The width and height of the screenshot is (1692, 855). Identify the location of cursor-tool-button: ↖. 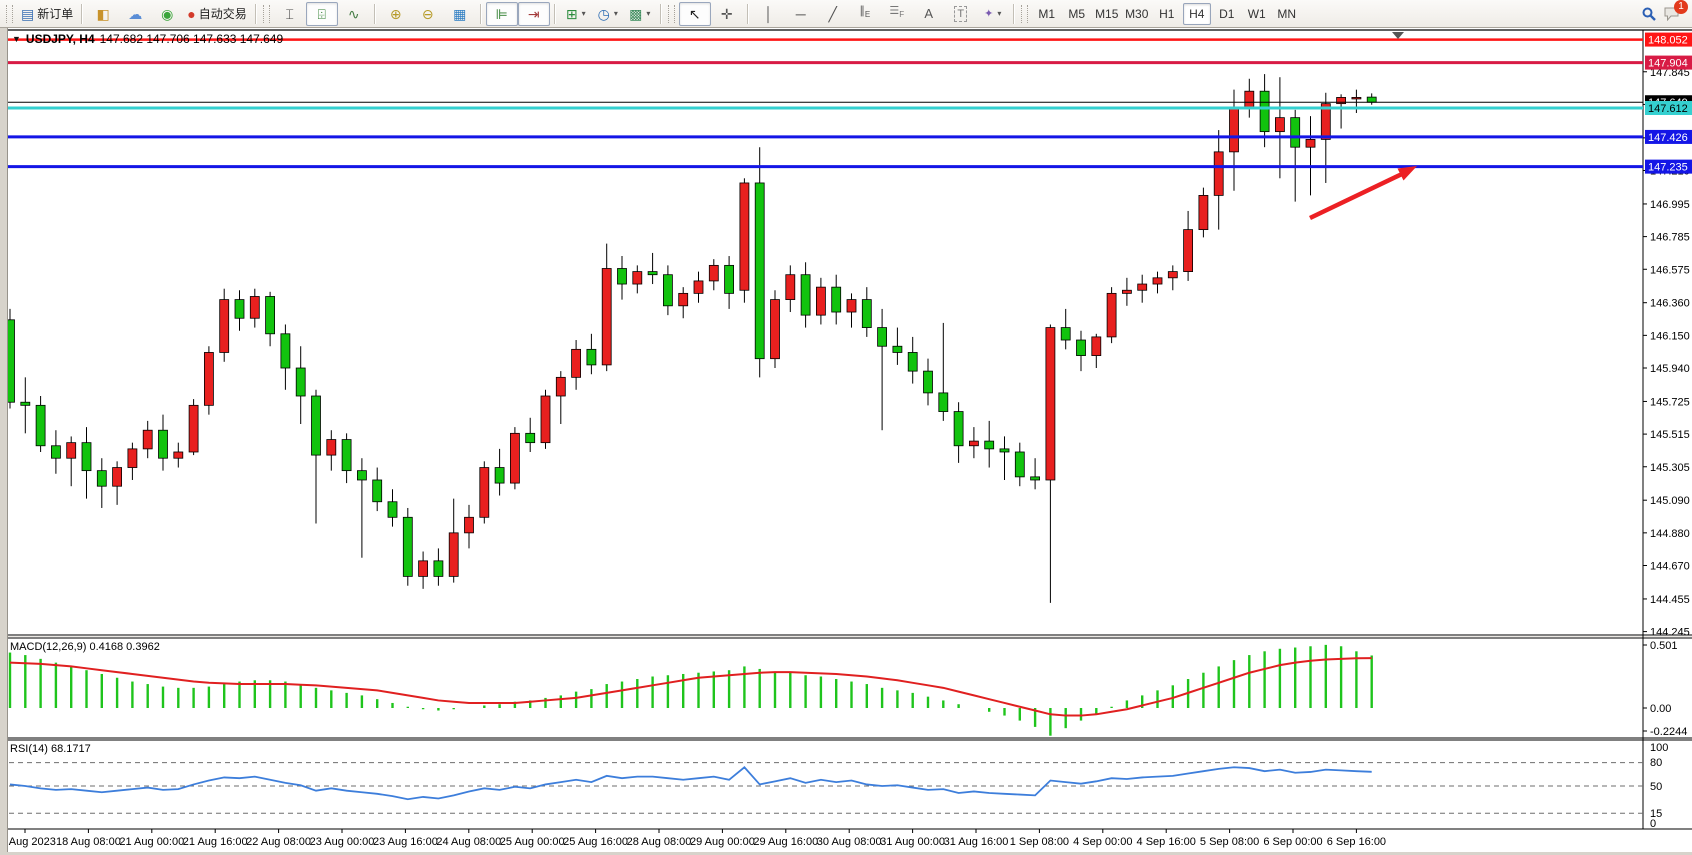
(694, 13).